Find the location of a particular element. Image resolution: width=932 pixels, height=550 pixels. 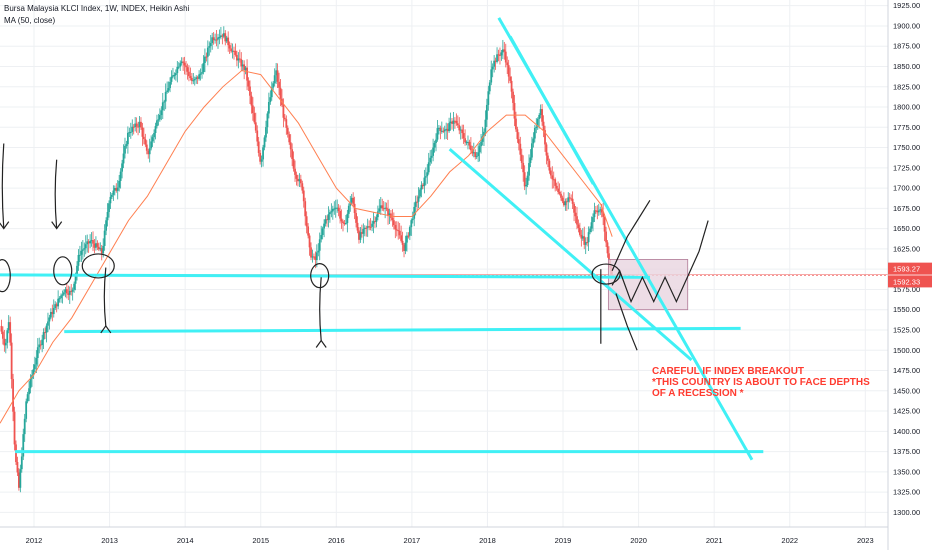

up-arrow-head is located at coordinates (106, 329).